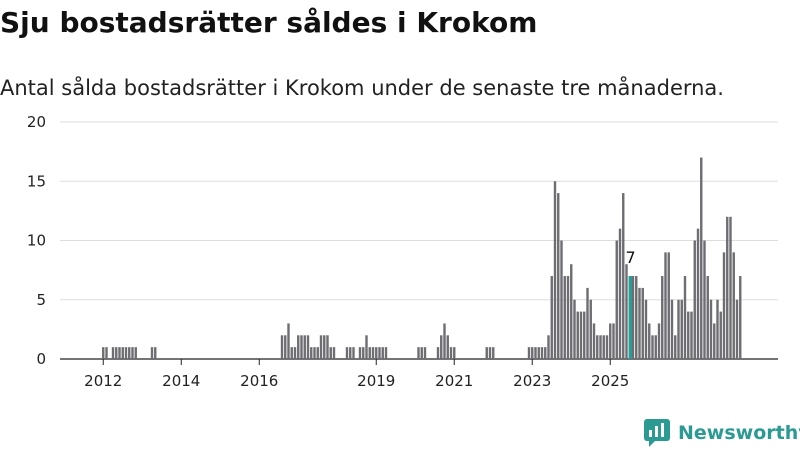 The width and height of the screenshot is (800, 450). What do you see at coordinates (454, 381) in the screenshot?
I see `x-tick-label: 2021` at bounding box center [454, 381].